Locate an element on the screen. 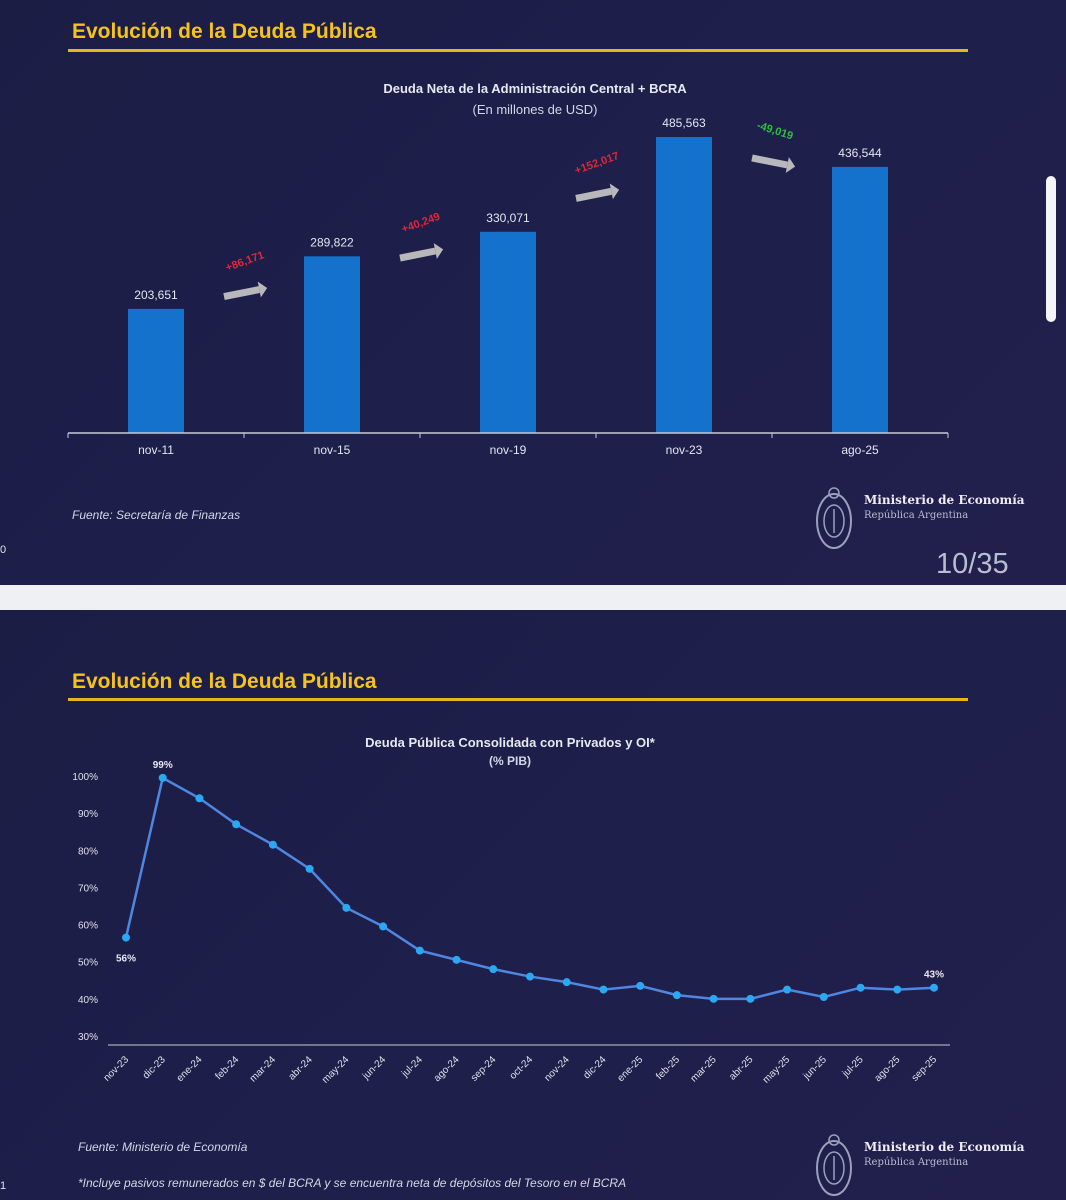  x-tick-label: sep-25 is located at coordinates (925, 1069).